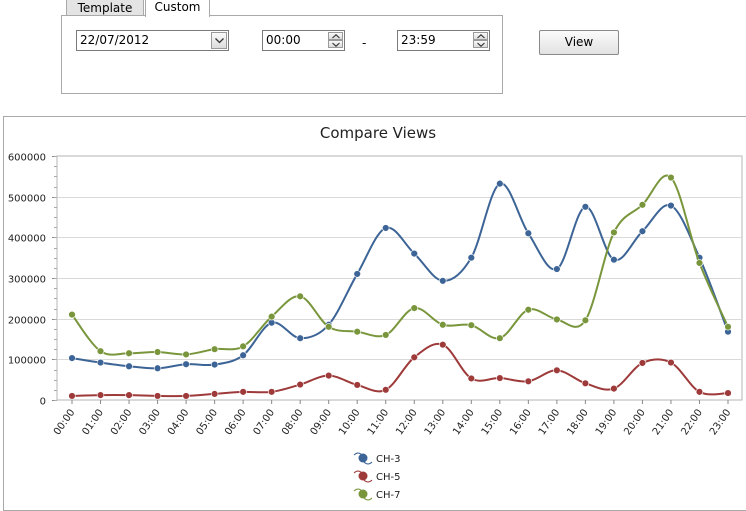 The image size is (746, 511). What do you see at coordinates (379, 422) in the screenshot?
I see `x-tick-label: 11:00` at bounding box center [379, 422].